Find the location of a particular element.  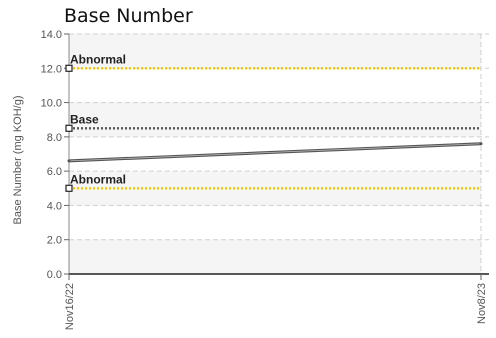

series-line-highlight is located at coordinates (275, 152).